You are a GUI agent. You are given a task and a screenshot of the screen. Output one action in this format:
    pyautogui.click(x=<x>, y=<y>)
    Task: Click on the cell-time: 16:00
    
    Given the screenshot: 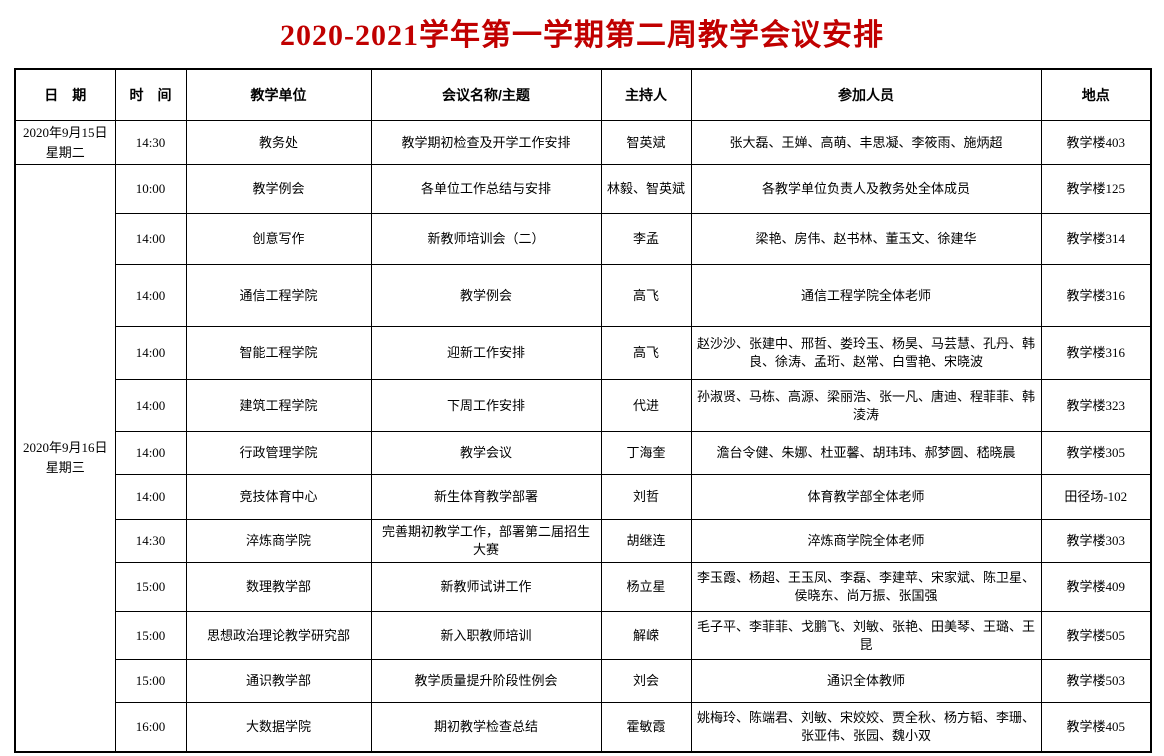 What is the action you would take?
    pyautogui.click(x=150, y=727)
    